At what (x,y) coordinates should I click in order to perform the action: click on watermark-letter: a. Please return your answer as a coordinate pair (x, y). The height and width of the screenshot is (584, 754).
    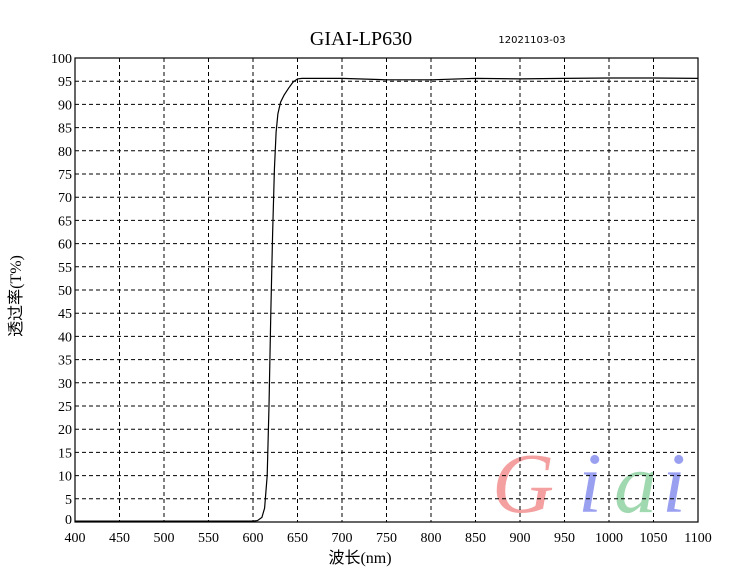
    Looking at the image, I should click on (635, 483).